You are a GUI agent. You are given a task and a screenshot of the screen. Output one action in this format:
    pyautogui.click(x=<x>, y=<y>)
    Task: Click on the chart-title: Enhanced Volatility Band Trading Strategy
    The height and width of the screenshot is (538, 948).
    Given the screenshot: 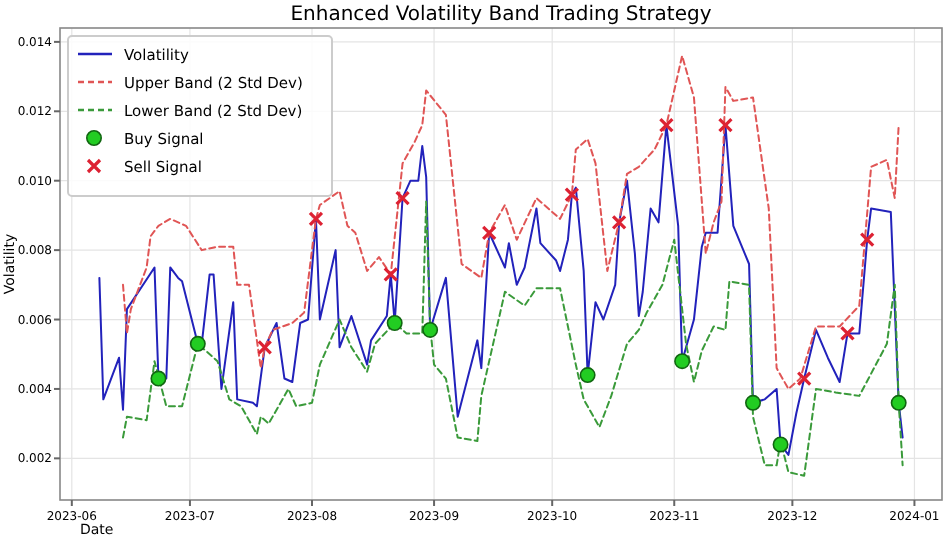 What is the action you would take?
    pyautogui.click(x=501, y=15)
    